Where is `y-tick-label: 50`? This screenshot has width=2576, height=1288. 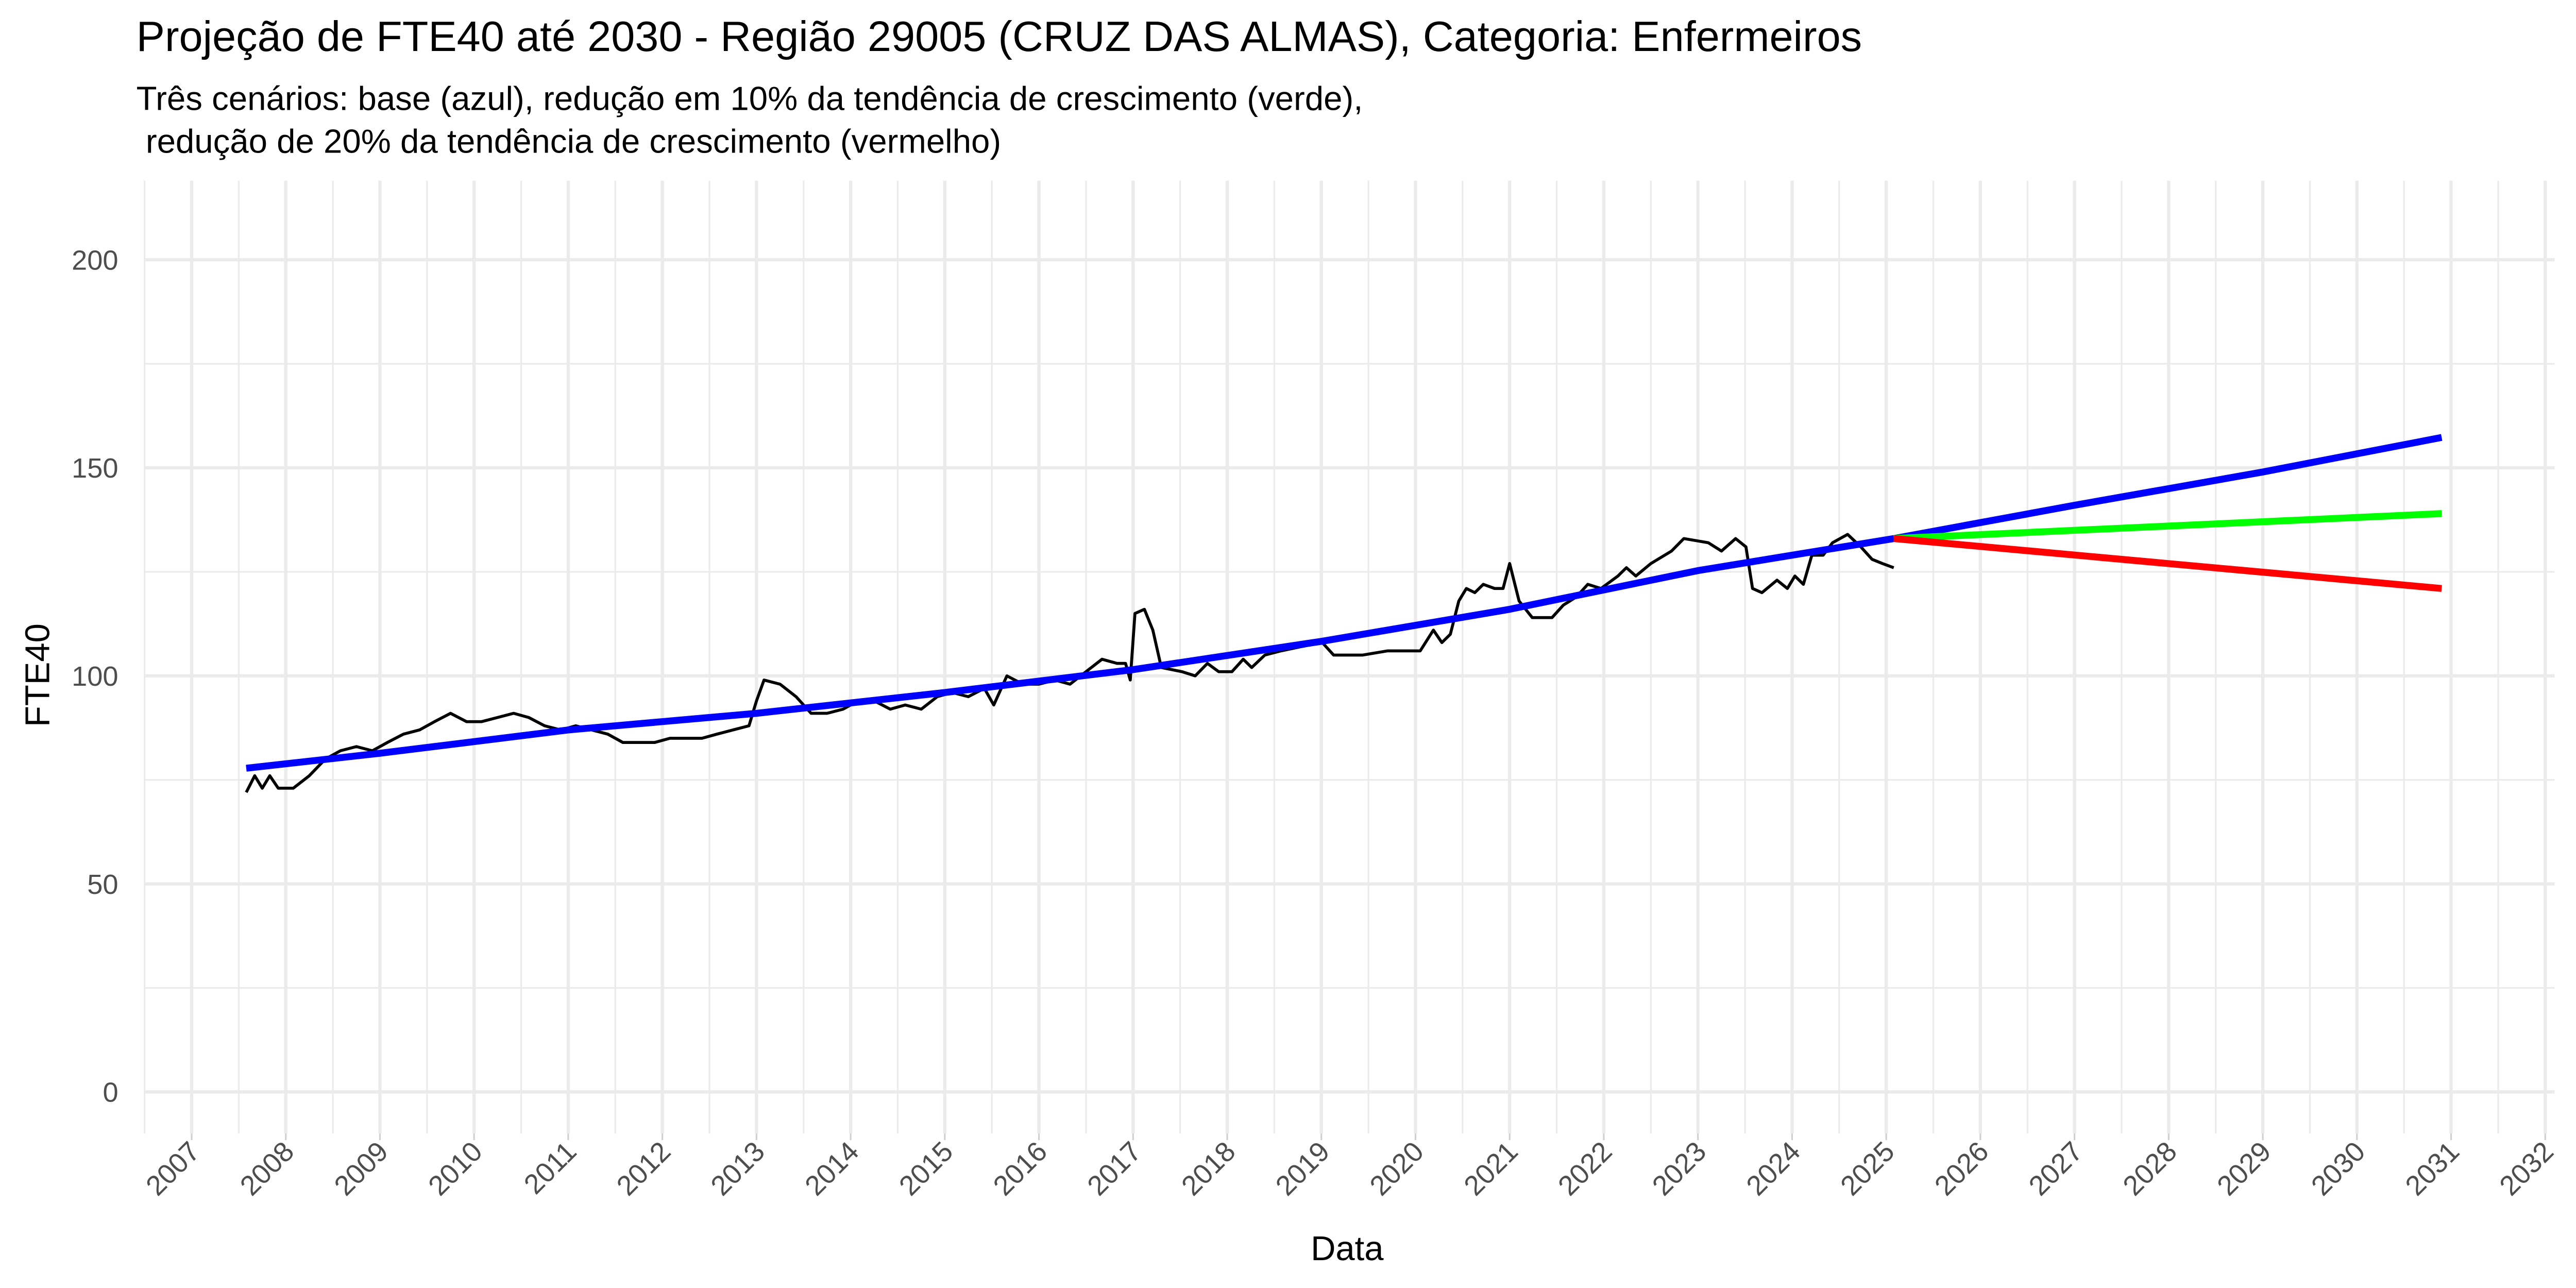 y-tick-label: 50 is located at coordinates (102, 884).